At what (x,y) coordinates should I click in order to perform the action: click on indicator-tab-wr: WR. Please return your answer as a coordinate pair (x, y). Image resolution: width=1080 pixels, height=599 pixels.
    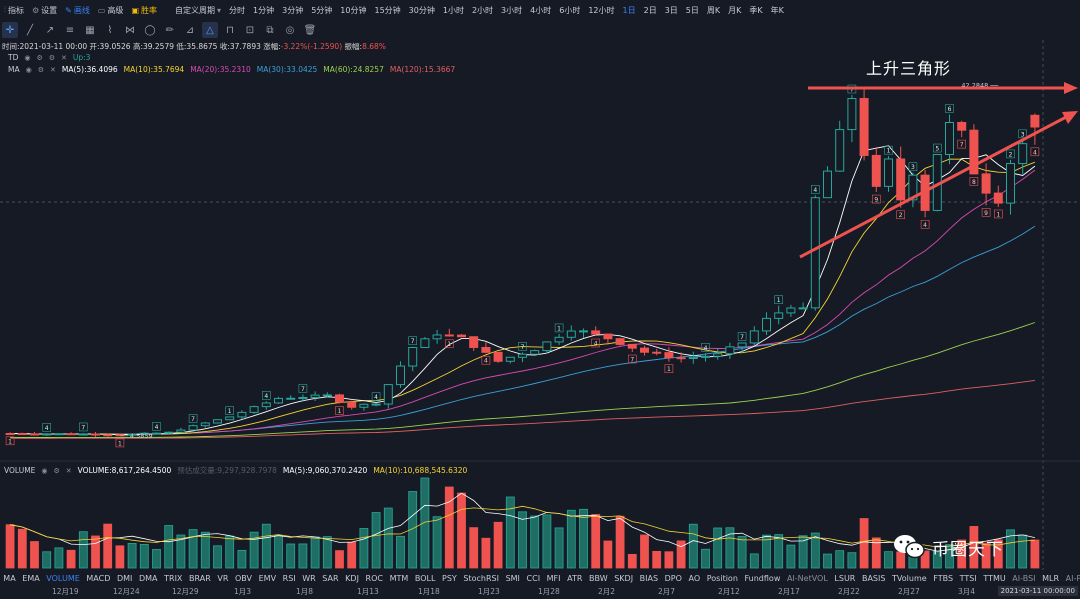
    Looking at the image, I should click on (309, 578).